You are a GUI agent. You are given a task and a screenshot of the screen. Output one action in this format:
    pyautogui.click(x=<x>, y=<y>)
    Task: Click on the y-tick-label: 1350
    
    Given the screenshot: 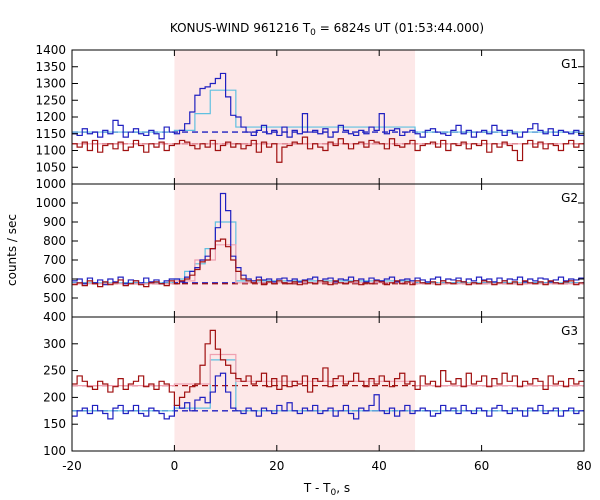 What is the action you would take?
    pyautogui.click(x=50, y=67)
    